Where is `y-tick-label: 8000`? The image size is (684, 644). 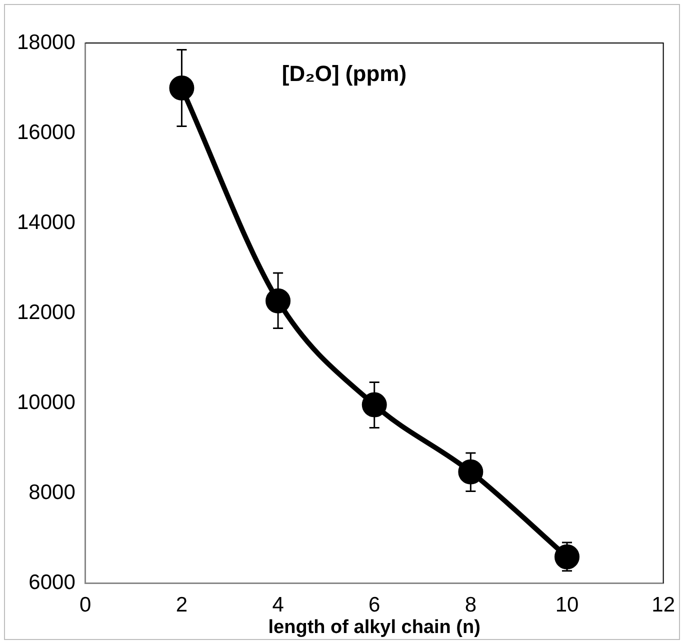 y-tick-label: 8000 is located at coordinates (52, 492).